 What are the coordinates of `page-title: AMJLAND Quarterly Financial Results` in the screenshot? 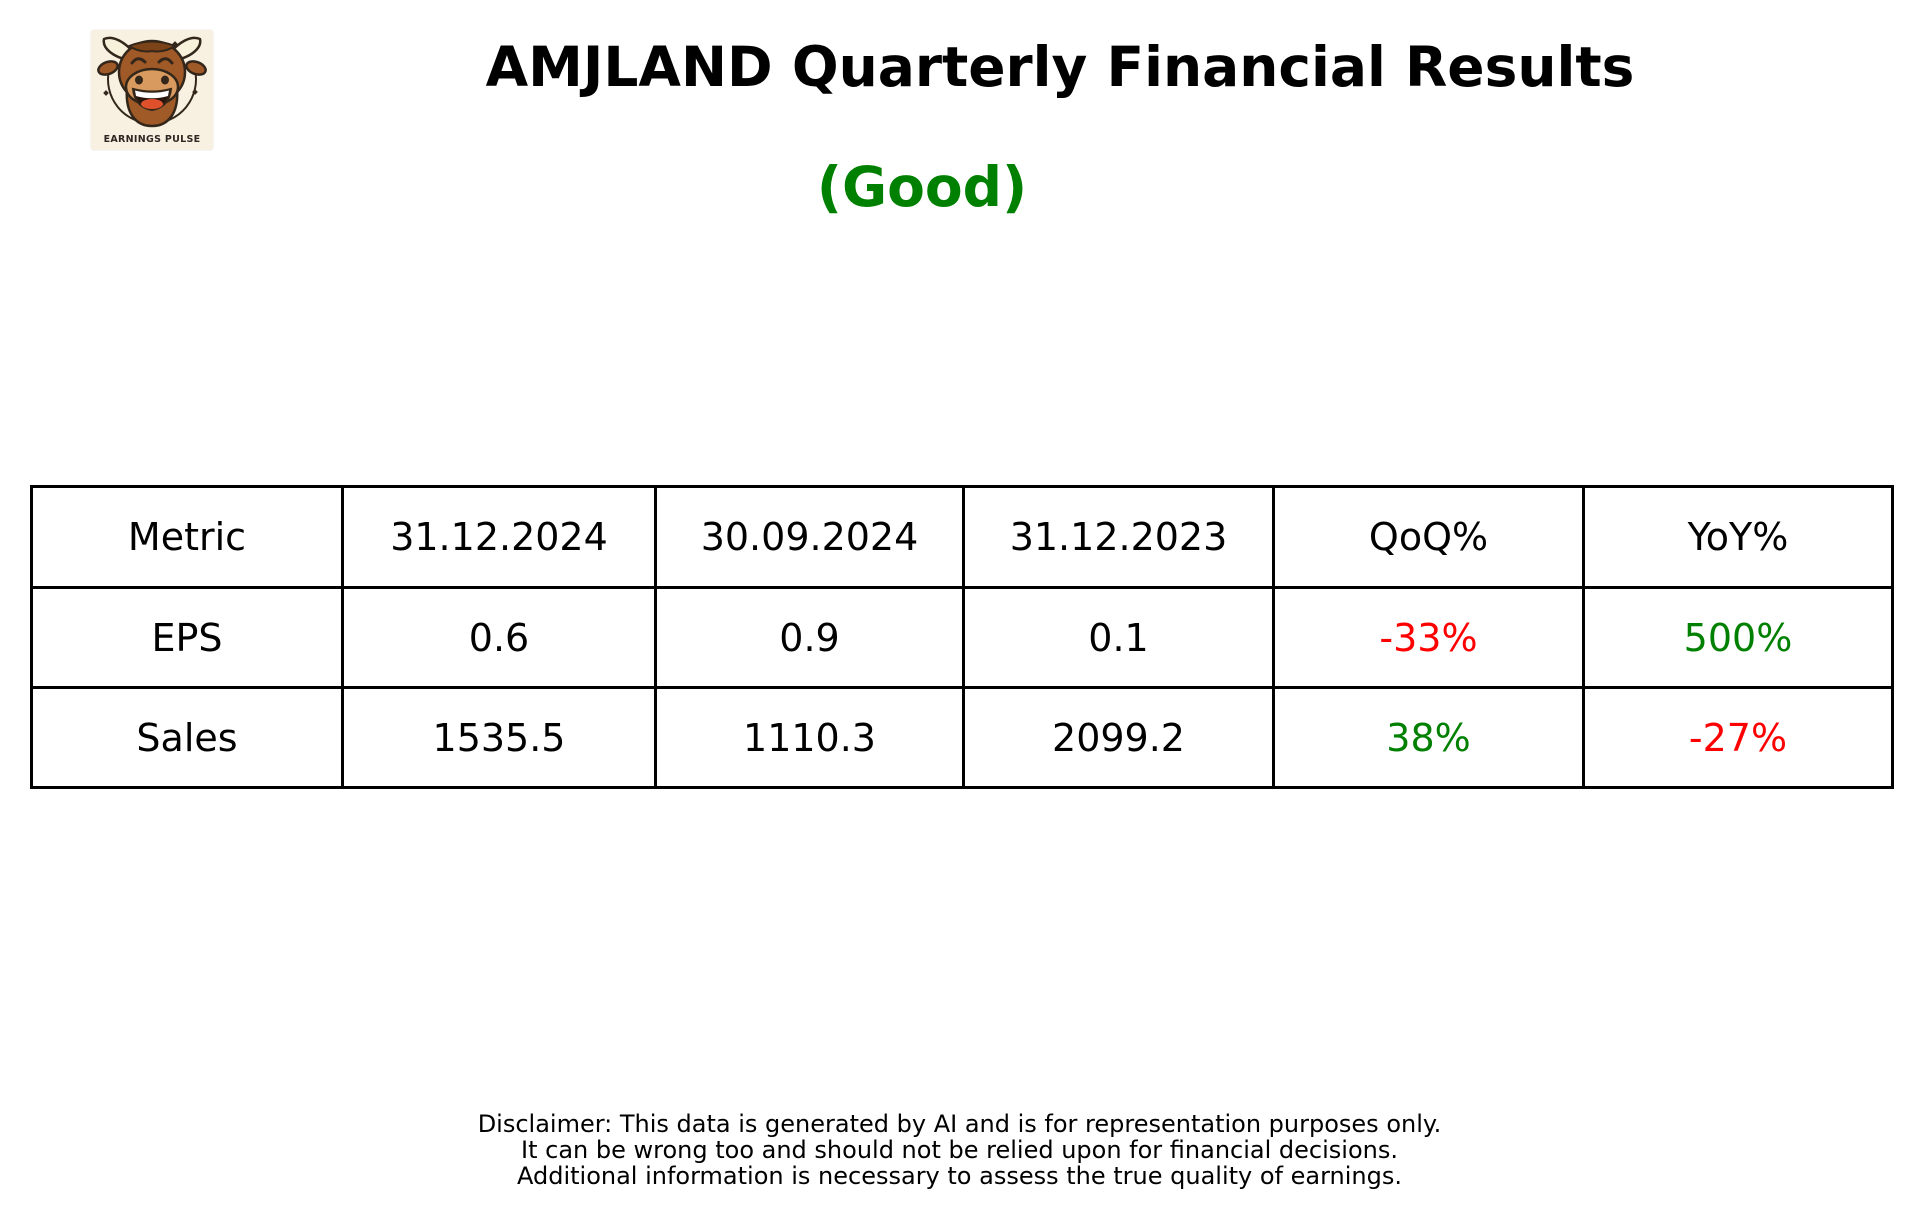 It's located at (1060, 67).